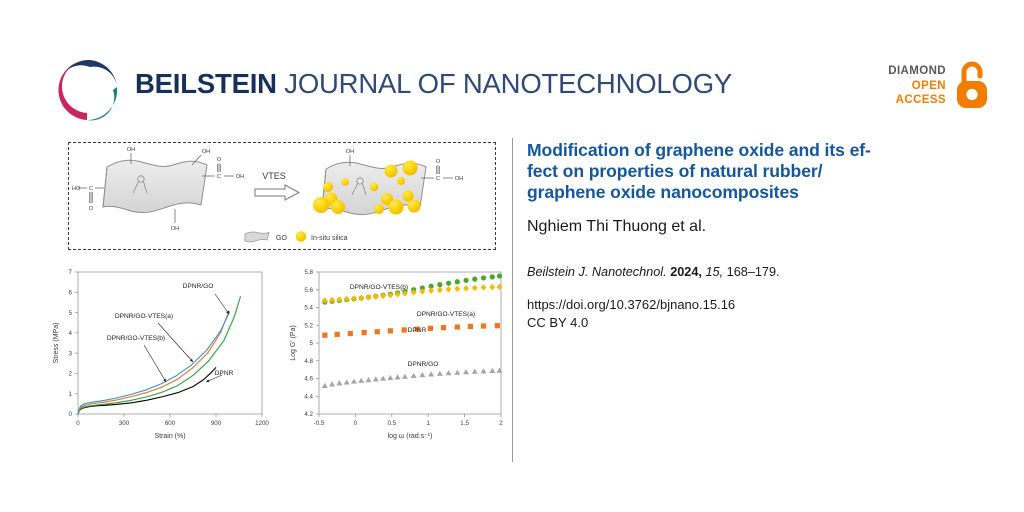 Image resolution: width=1024 pixels, height=512 pixels. Describe the element at coordinates (206, 83) in the screenshot. I see `journal-title-bold: BEILSTEIN` at that location.